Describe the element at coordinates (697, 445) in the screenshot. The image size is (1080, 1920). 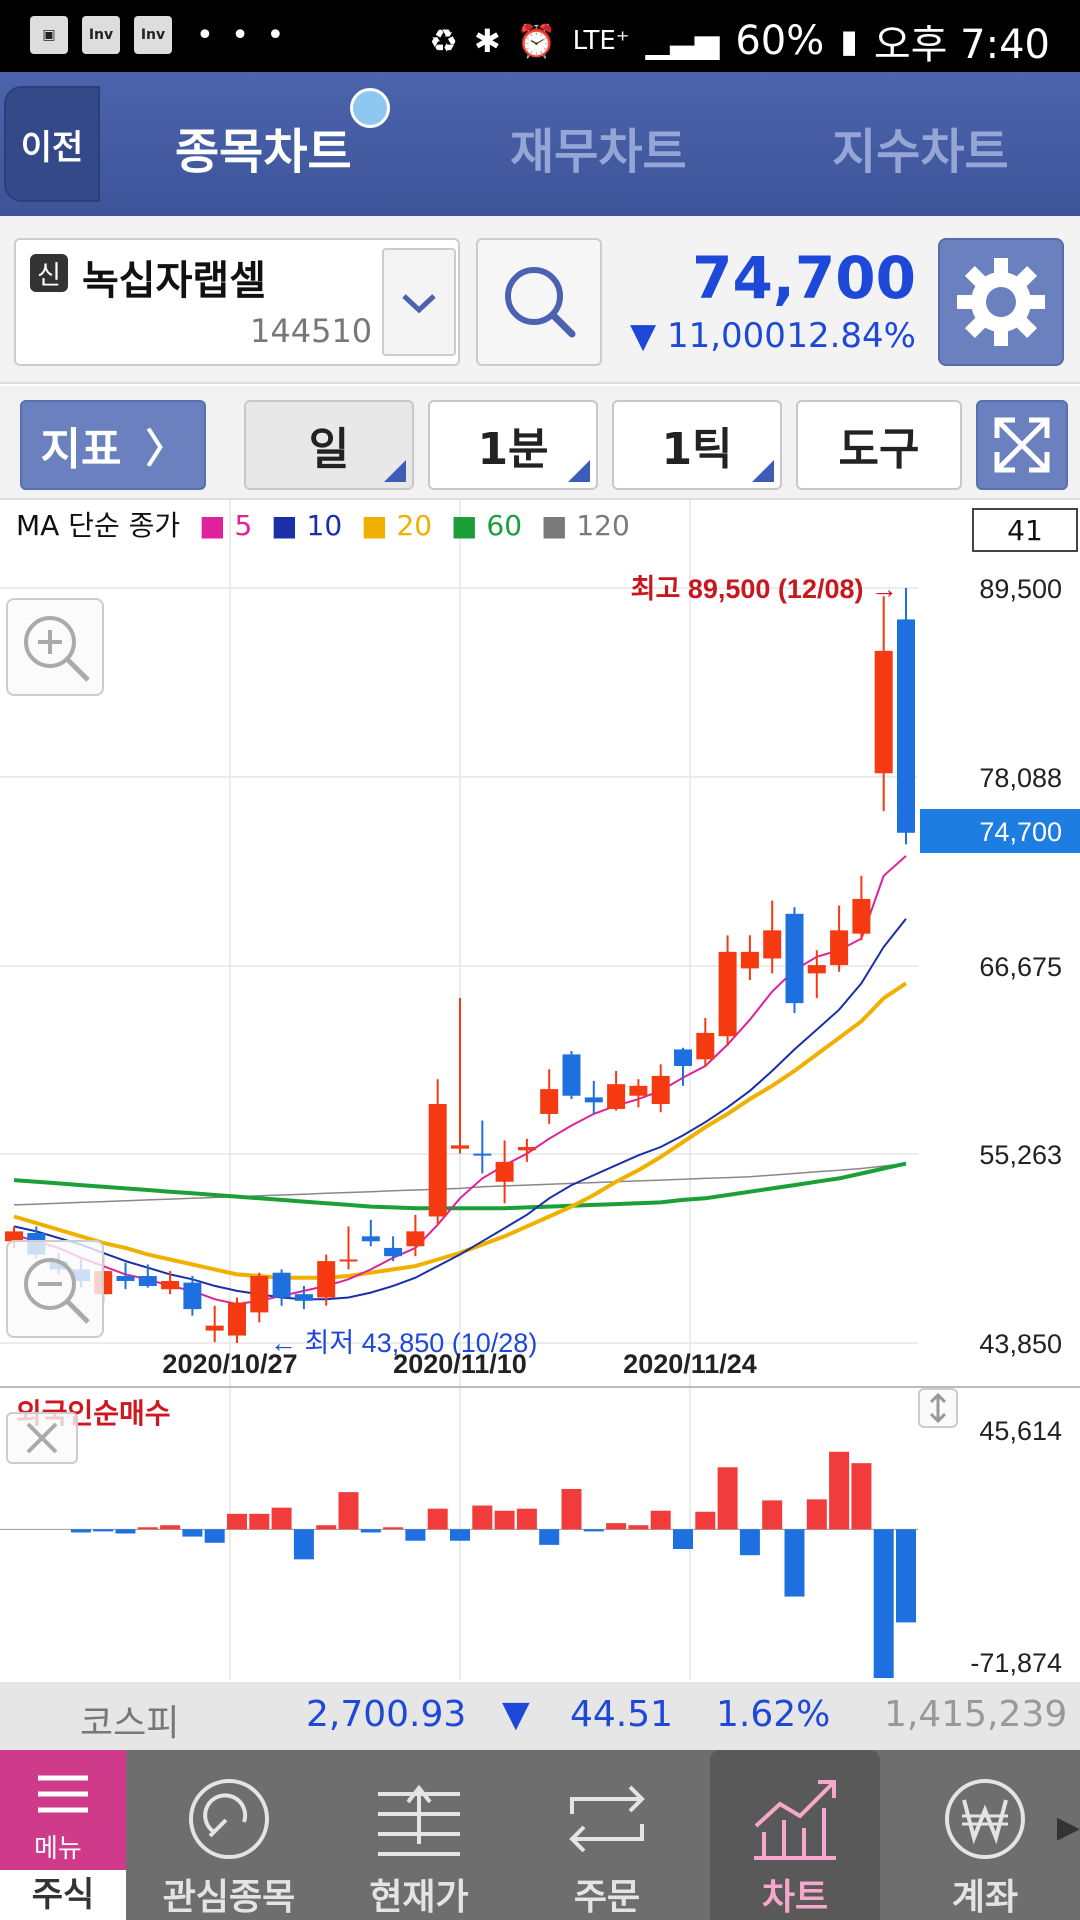
I see `period-tick-button: 1틱` at that location.